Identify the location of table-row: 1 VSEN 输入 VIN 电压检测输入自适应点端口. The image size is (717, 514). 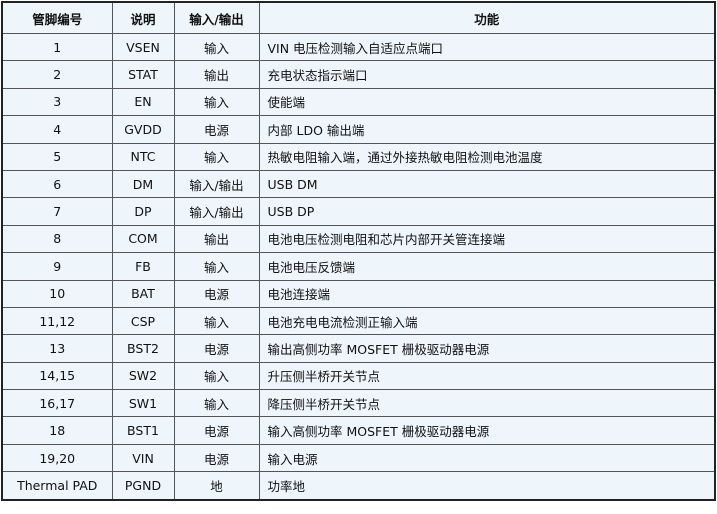
(358, 47).